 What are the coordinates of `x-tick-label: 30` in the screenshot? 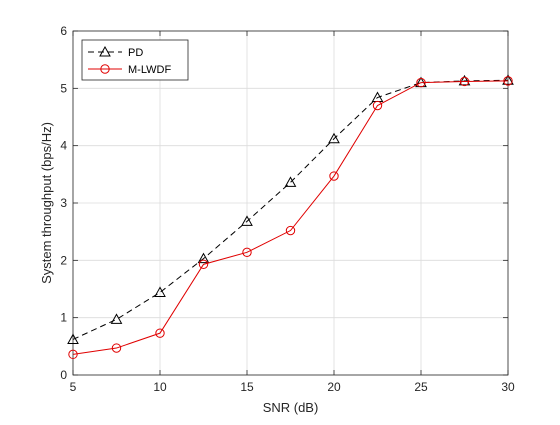 It's located at (508, 387).